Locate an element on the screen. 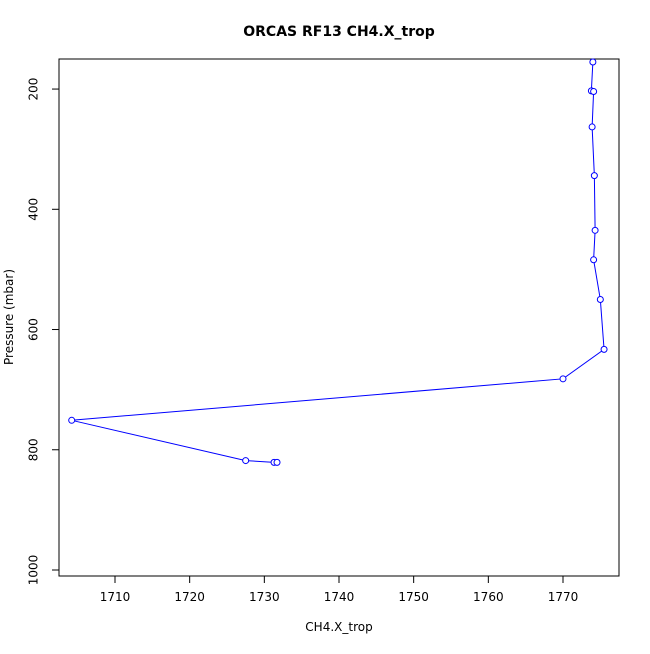 This screenshot has height=654, width=650. y-tick-label: 600 is located at coordinates (34, 329).